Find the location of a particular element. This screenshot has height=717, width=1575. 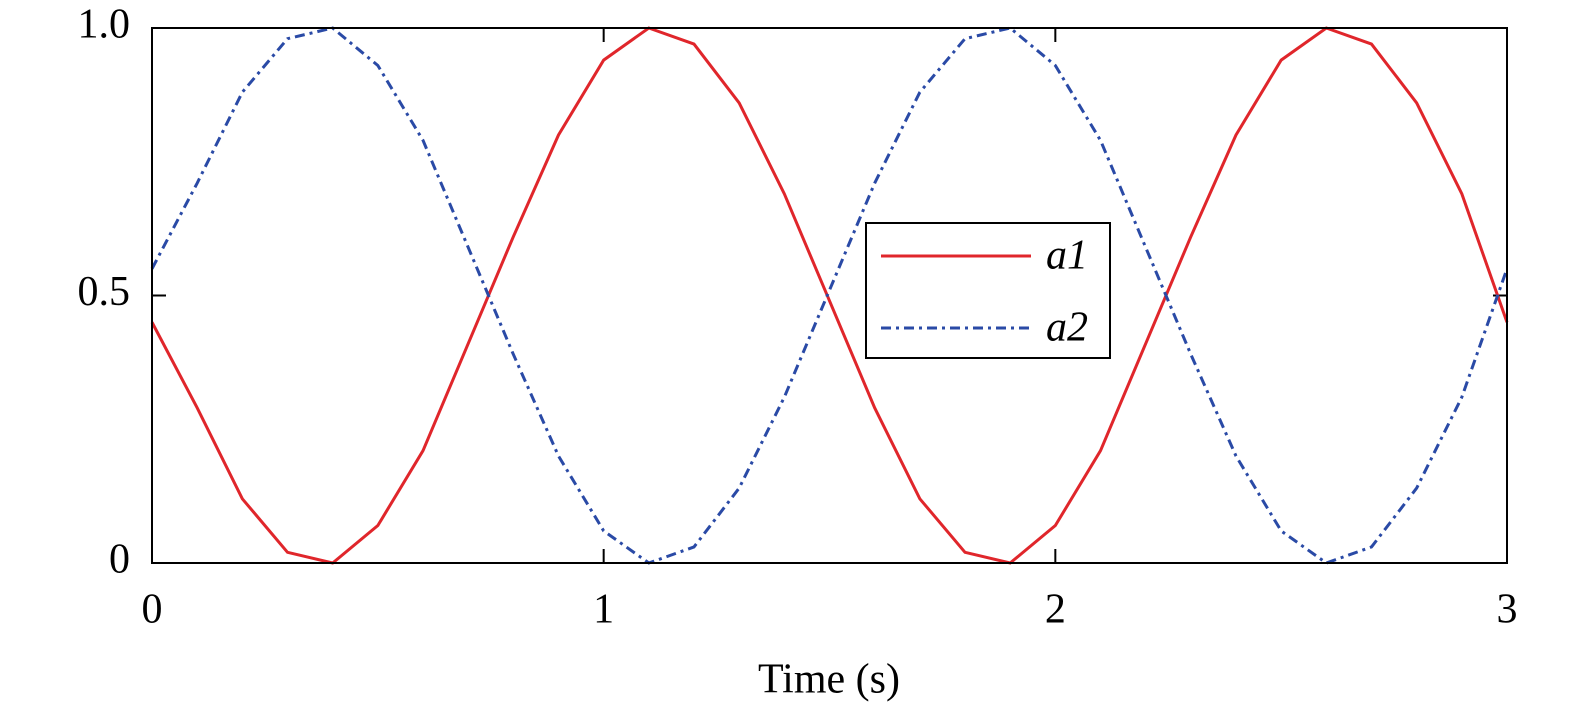

legend-box is located at coordinates (988, 290).